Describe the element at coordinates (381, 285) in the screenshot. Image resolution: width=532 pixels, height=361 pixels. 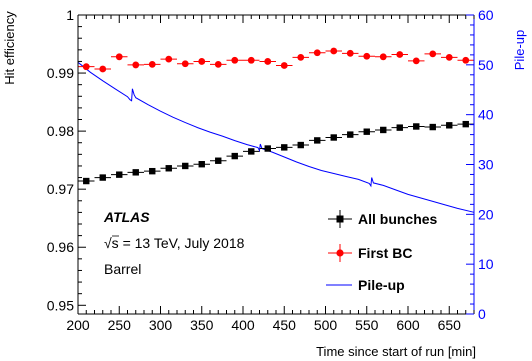
I see `legend-pile-up-label: Pile-up` at that location.